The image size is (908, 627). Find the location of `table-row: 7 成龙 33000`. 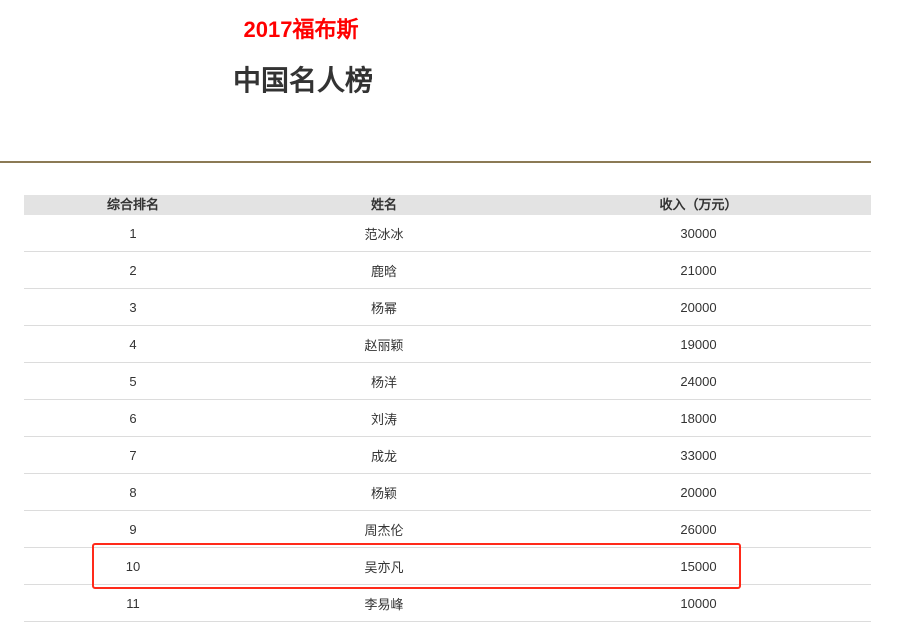

table-row: 7 成龙 33000 is located at coordinates (447, 455).